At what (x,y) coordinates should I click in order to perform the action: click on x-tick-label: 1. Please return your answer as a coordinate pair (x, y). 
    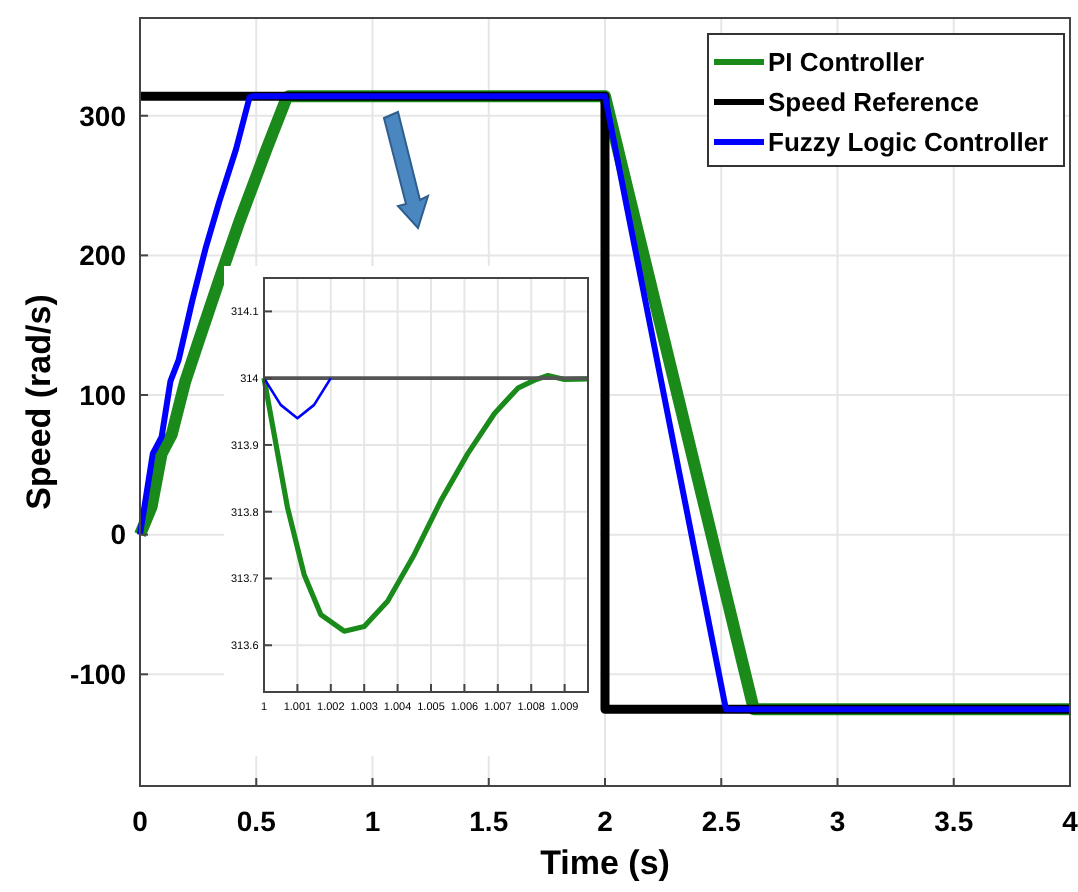
    Looking at the image, I should click on (372, 820).